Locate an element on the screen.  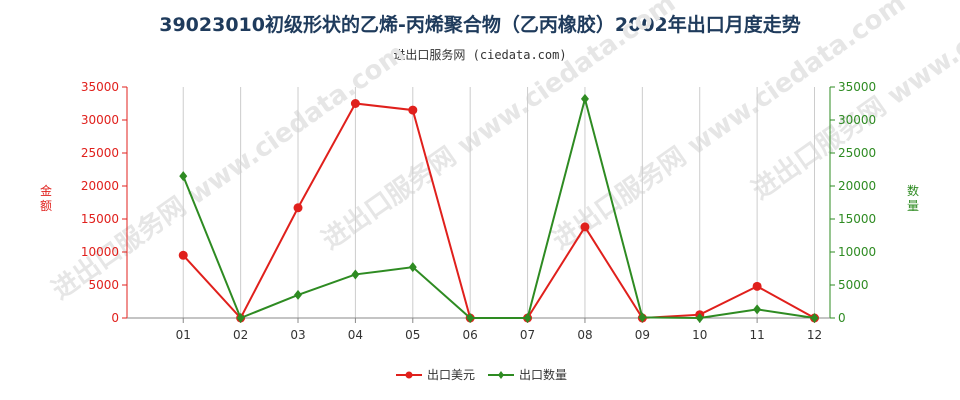
right-tick-label: 5000 is located at coordinates (853, 285).